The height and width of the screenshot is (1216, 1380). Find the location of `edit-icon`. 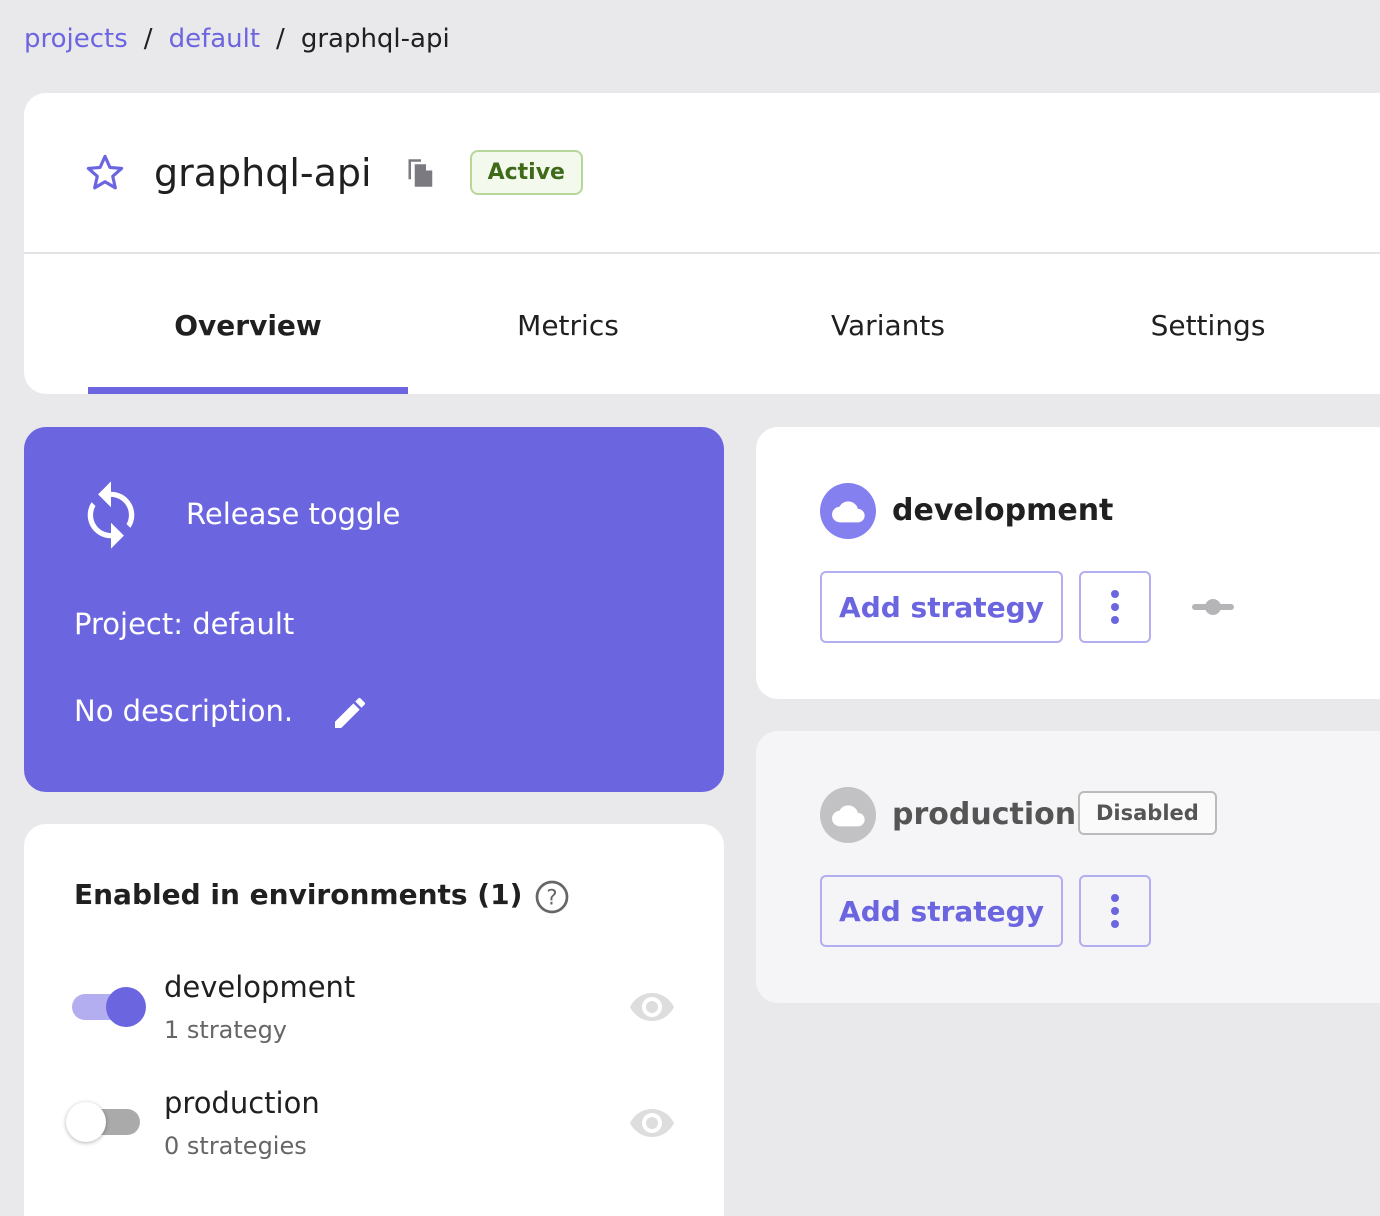

edit-icon is located at coordinates (350, 713).